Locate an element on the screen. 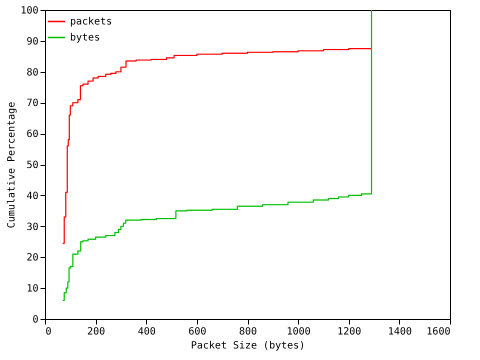  x-tick-label: 200 is located at coordinates (96, 332).